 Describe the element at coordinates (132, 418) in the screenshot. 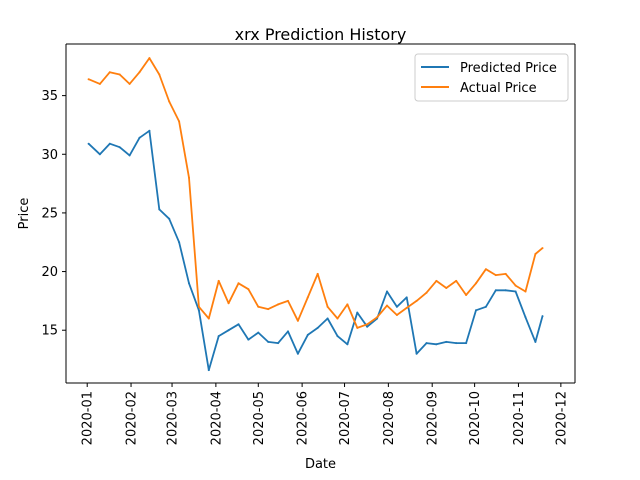

I see `x-tick-label: 2020-02` at that location.